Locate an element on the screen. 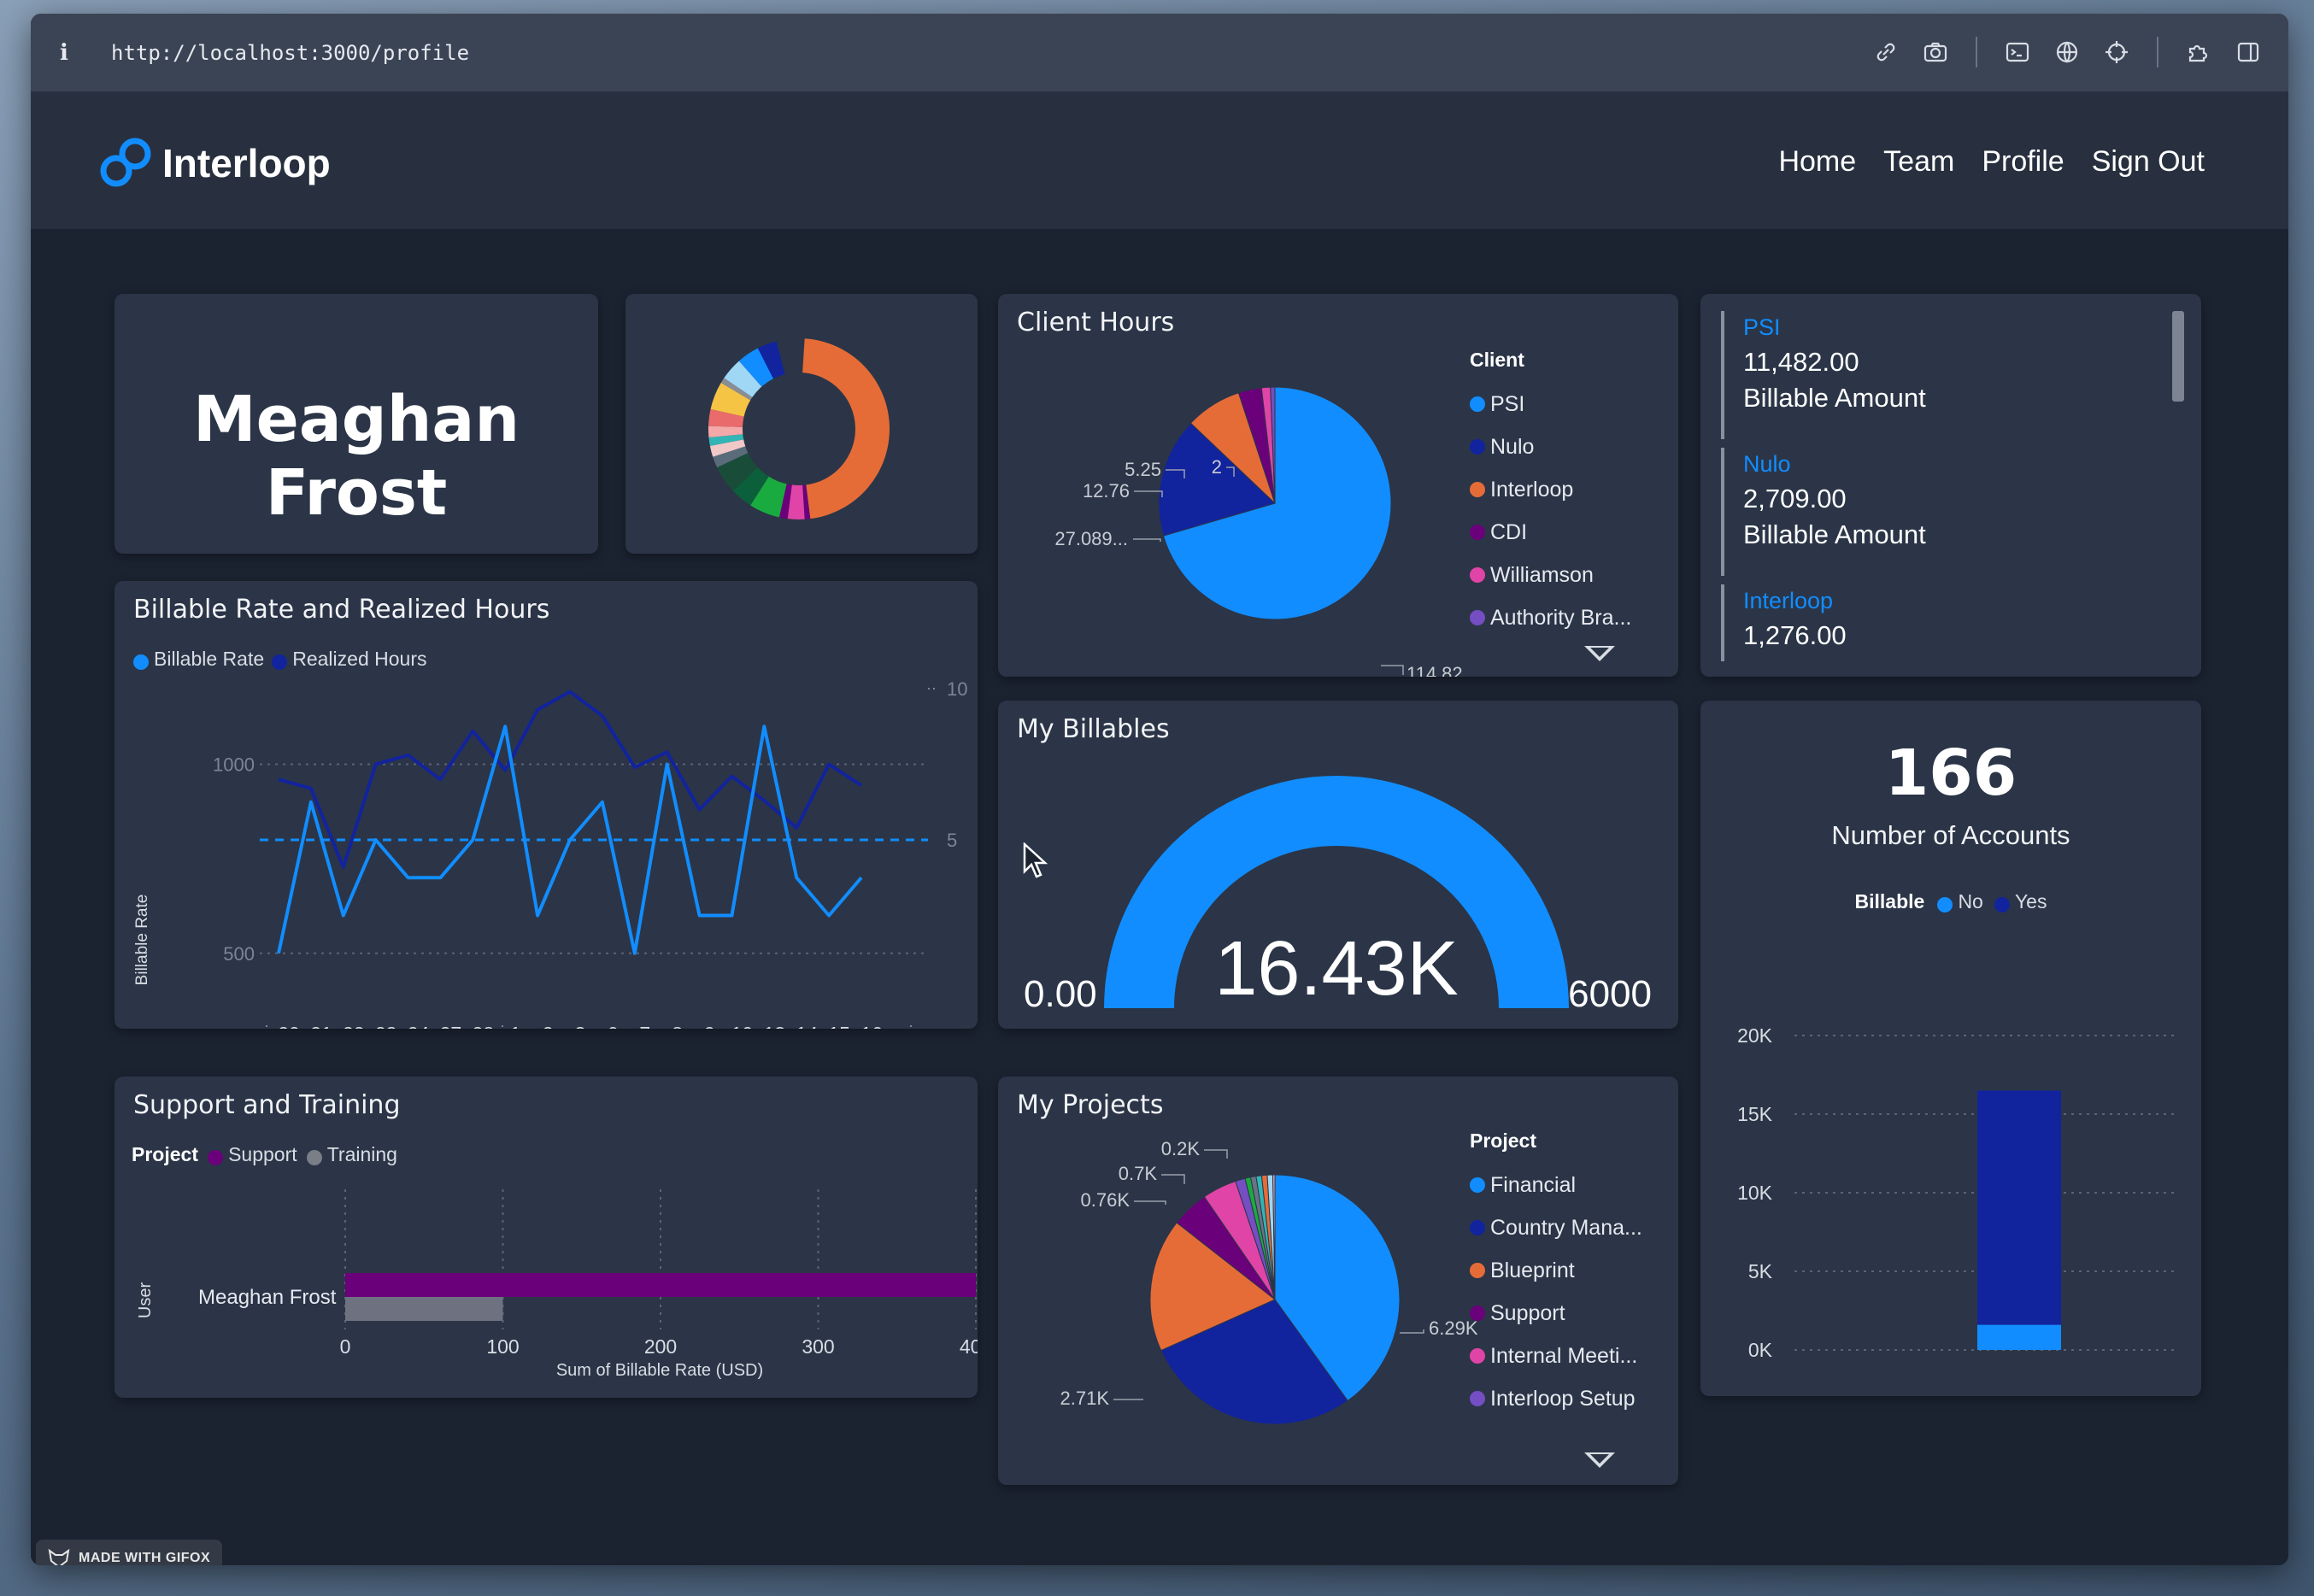  gifox-badge: MADE WITH GIFOX is located at coordinates (129, 1552).